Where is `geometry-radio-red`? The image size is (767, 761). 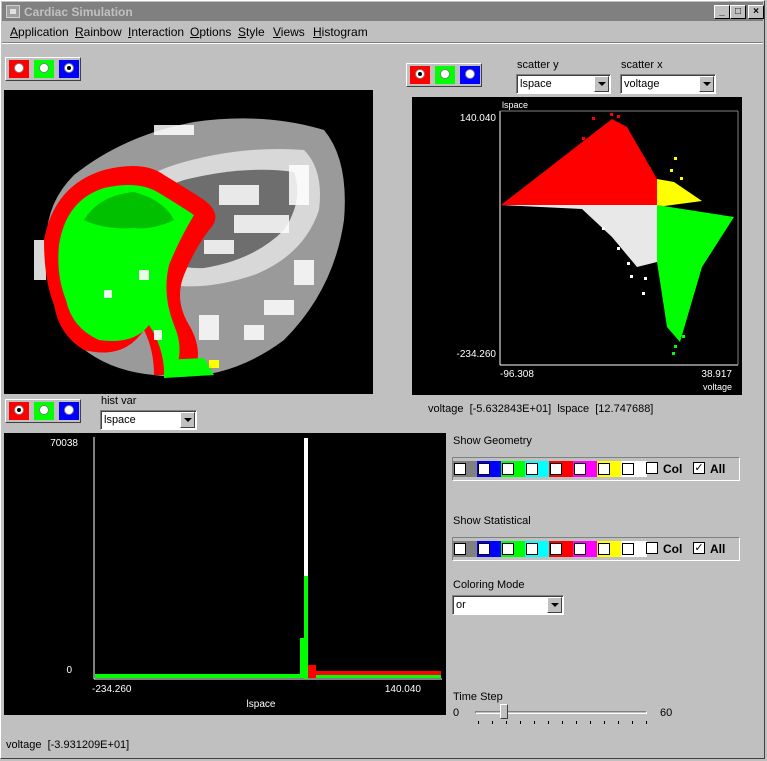 geometry-radio-red is located at coordinates (19, 69).